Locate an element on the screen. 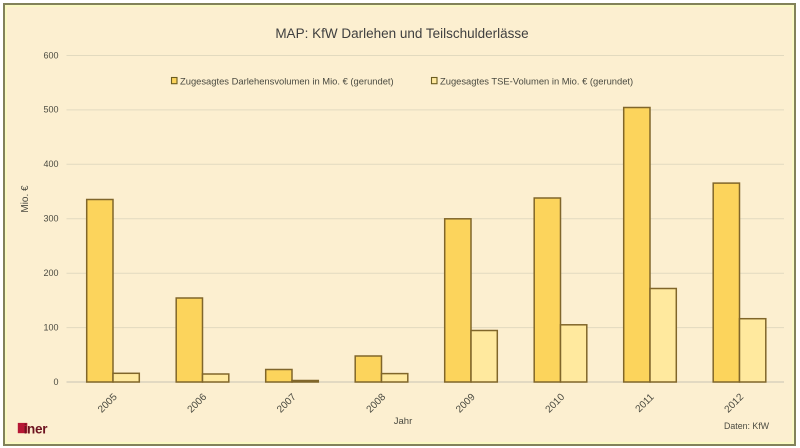 The image size is (800, 448). svg-text: 400 is located at coordinates (50, 164).